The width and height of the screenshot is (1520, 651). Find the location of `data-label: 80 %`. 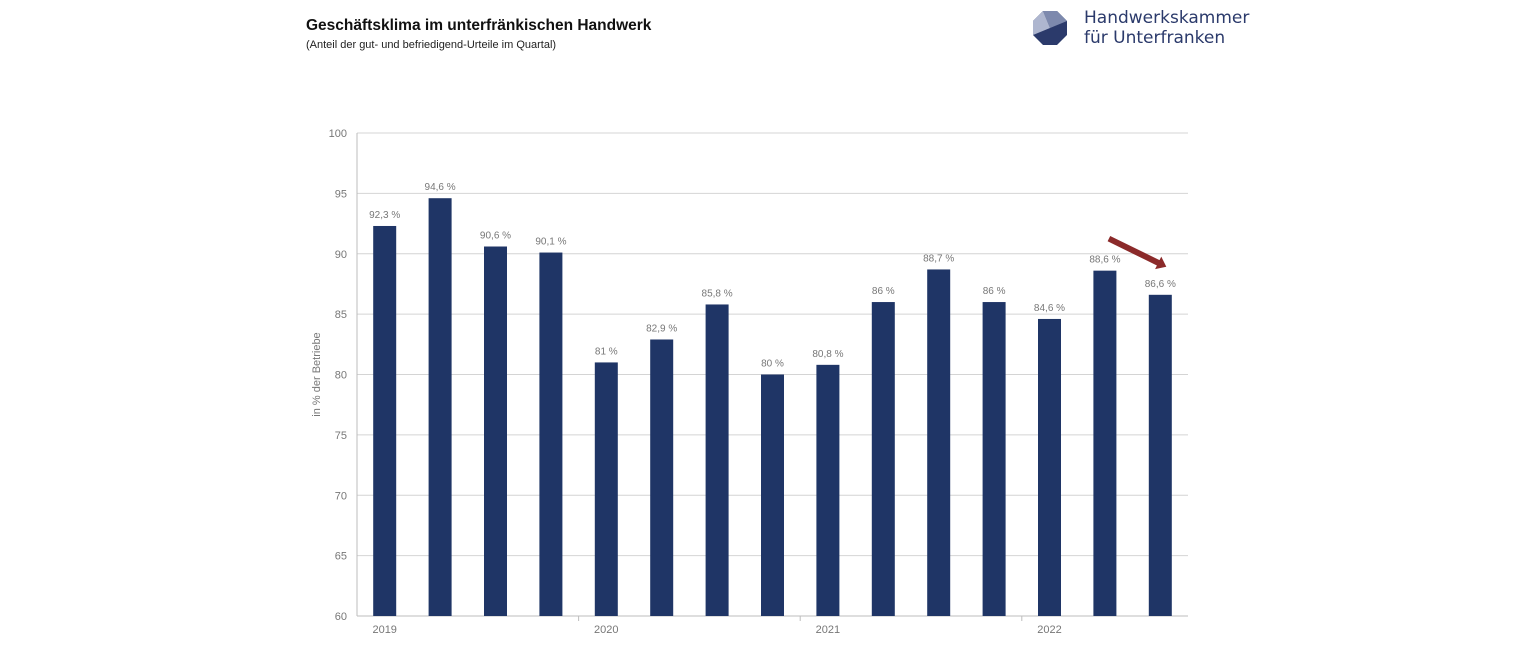

data-label: 80 % is located at coordinates (772, 364).